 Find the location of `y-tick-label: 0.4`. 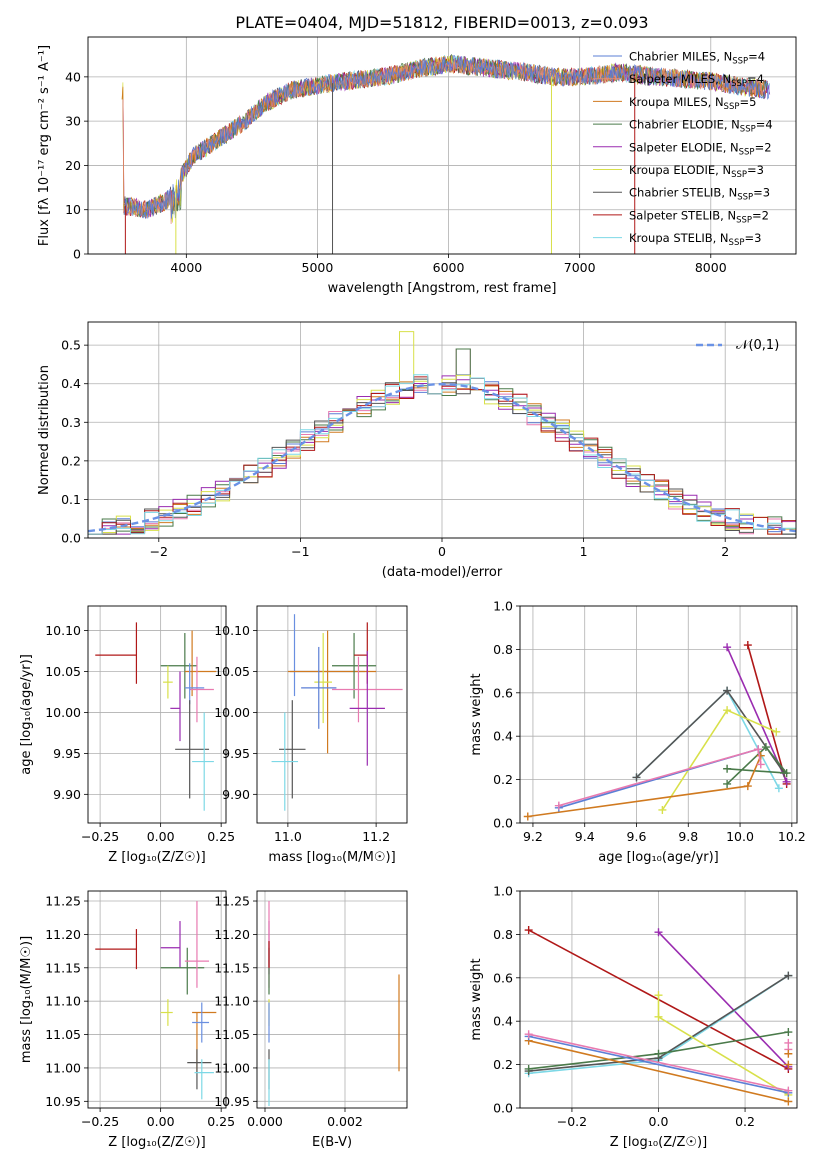

y-tick-label: 0.4 is located at coordinates (503, 736).